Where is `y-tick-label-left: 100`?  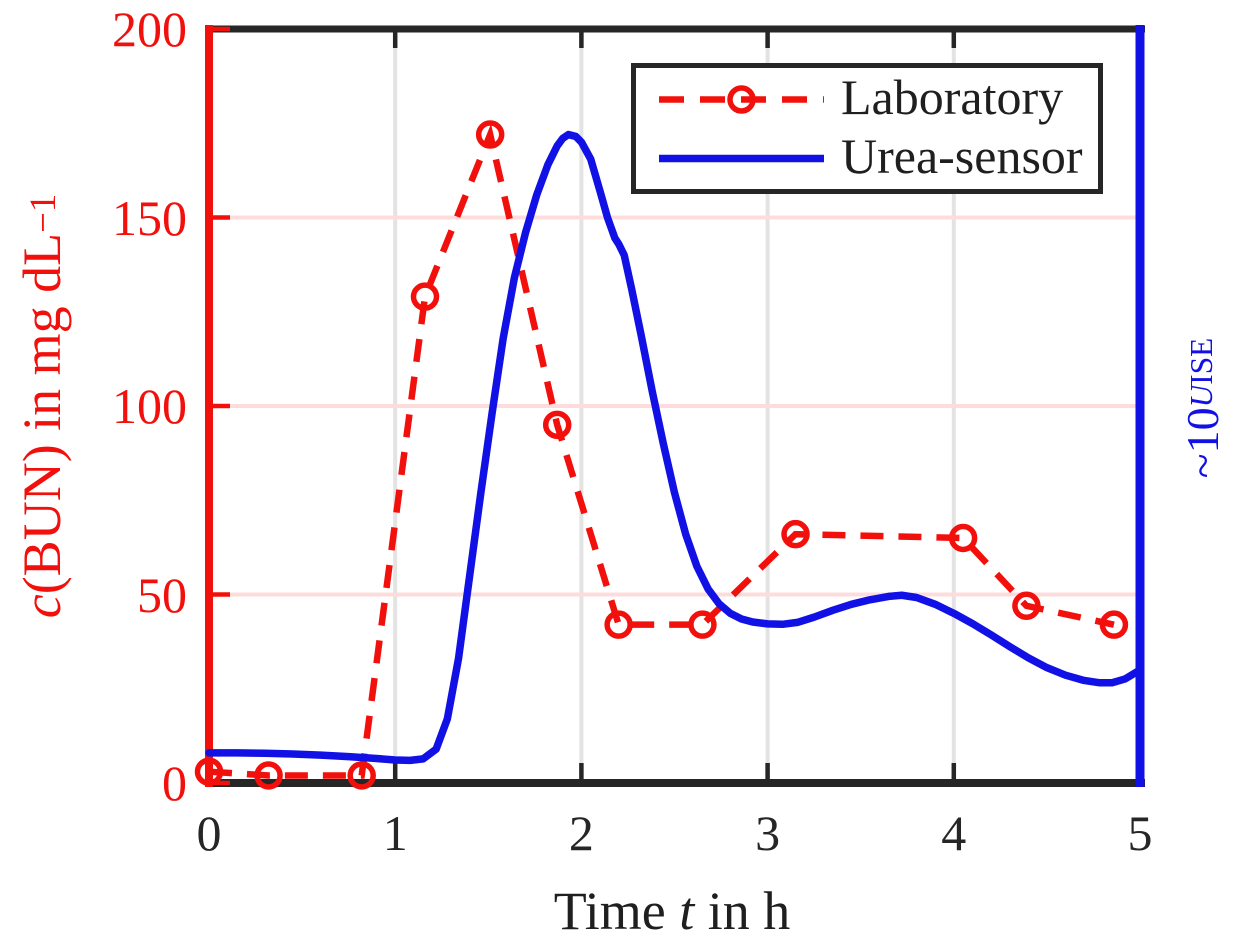 y-tick-label-left: 100 is located at coordinates (149, 406).